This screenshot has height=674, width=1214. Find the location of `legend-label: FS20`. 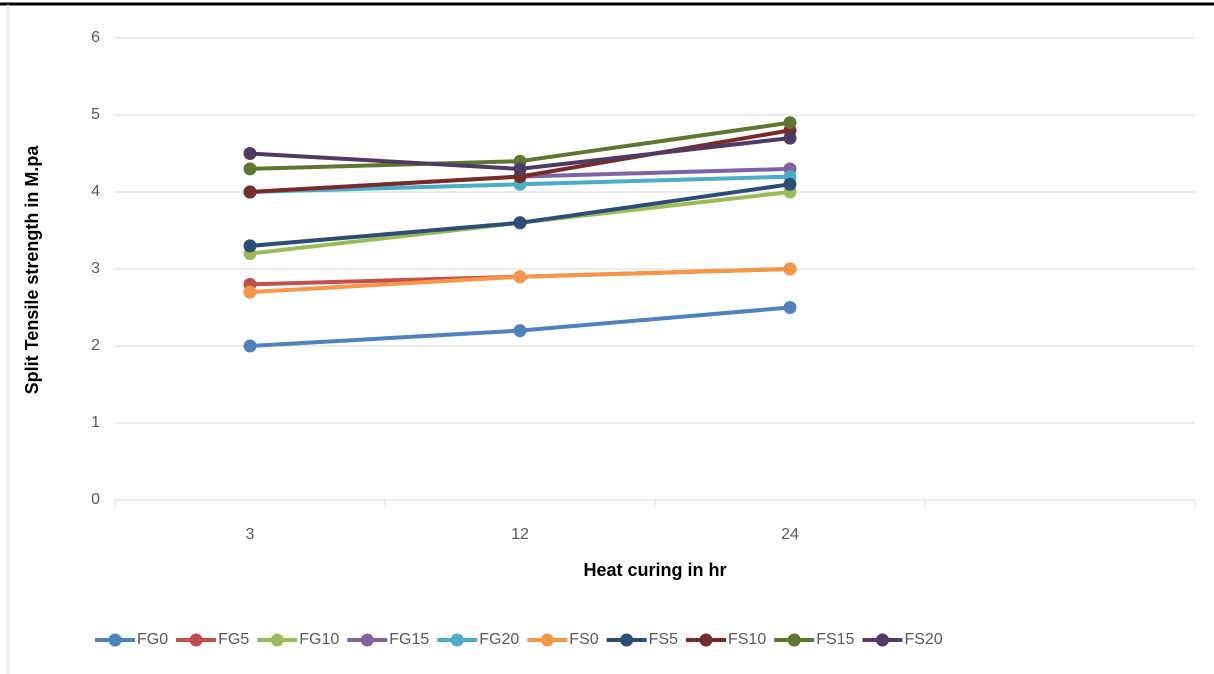

legend-label: FS20 is located at coordinates (923, 639).